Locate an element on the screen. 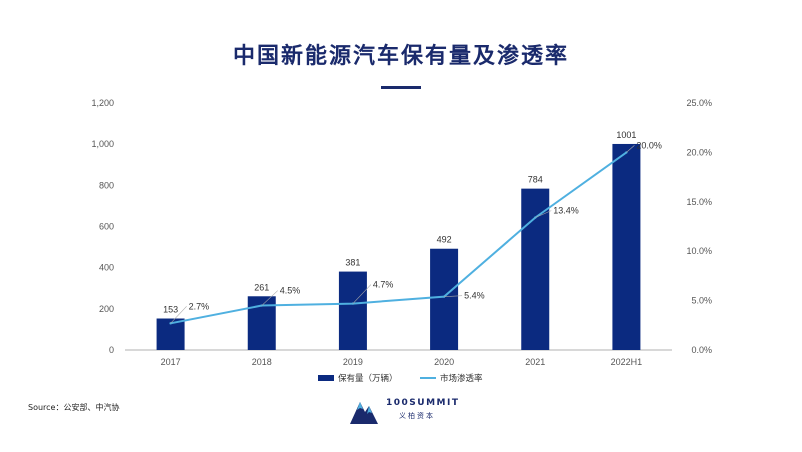  legend-line-label: 市场渗透率 is located at coordinates (461, 378).